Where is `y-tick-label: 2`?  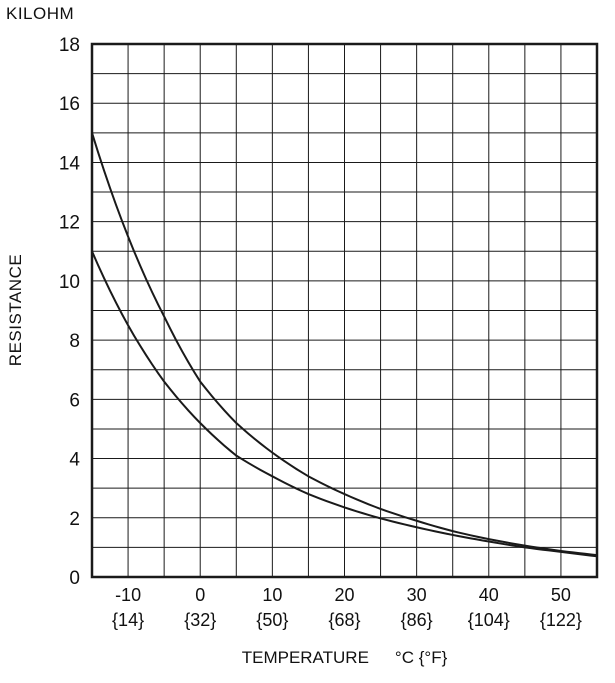 y-tick-label: 2 is located at coordinates (74, 519).